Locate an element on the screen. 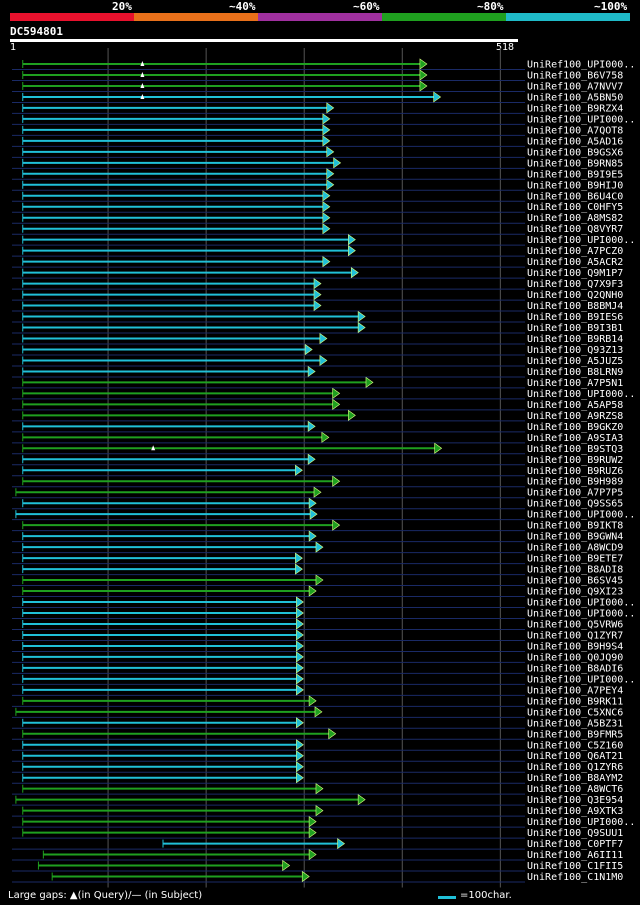 The height and width of the screenshot is (905, 640). hit-label: UniRef100_C1N1M0 is located at coordinates (575, 877).